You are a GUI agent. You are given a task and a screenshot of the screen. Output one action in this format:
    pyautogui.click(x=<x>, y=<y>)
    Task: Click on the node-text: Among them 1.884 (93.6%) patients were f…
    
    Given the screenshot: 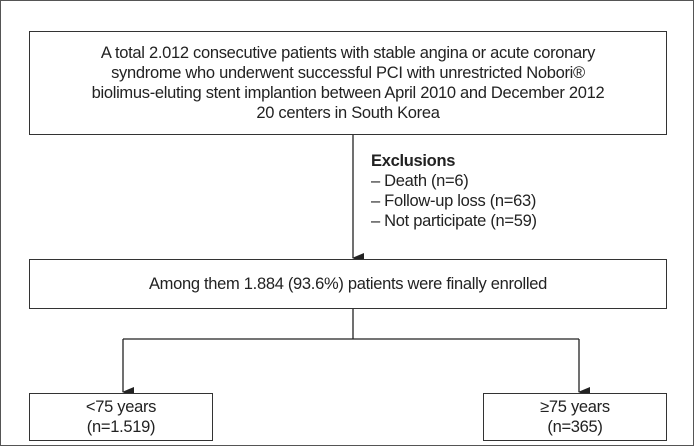 What is the action you would take?
    pyautogui.click(x=348, y=284)
    